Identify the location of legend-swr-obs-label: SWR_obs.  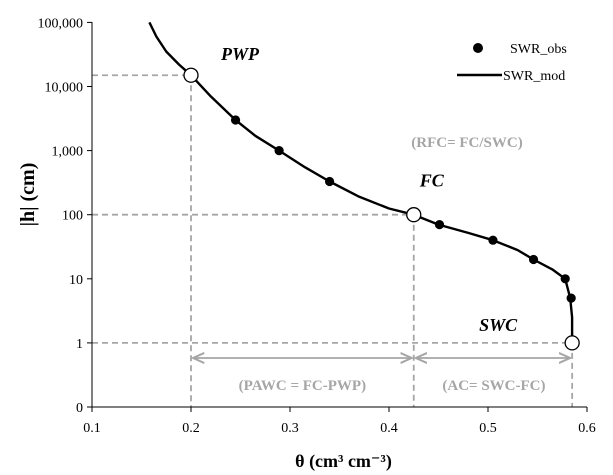
(538, 49).